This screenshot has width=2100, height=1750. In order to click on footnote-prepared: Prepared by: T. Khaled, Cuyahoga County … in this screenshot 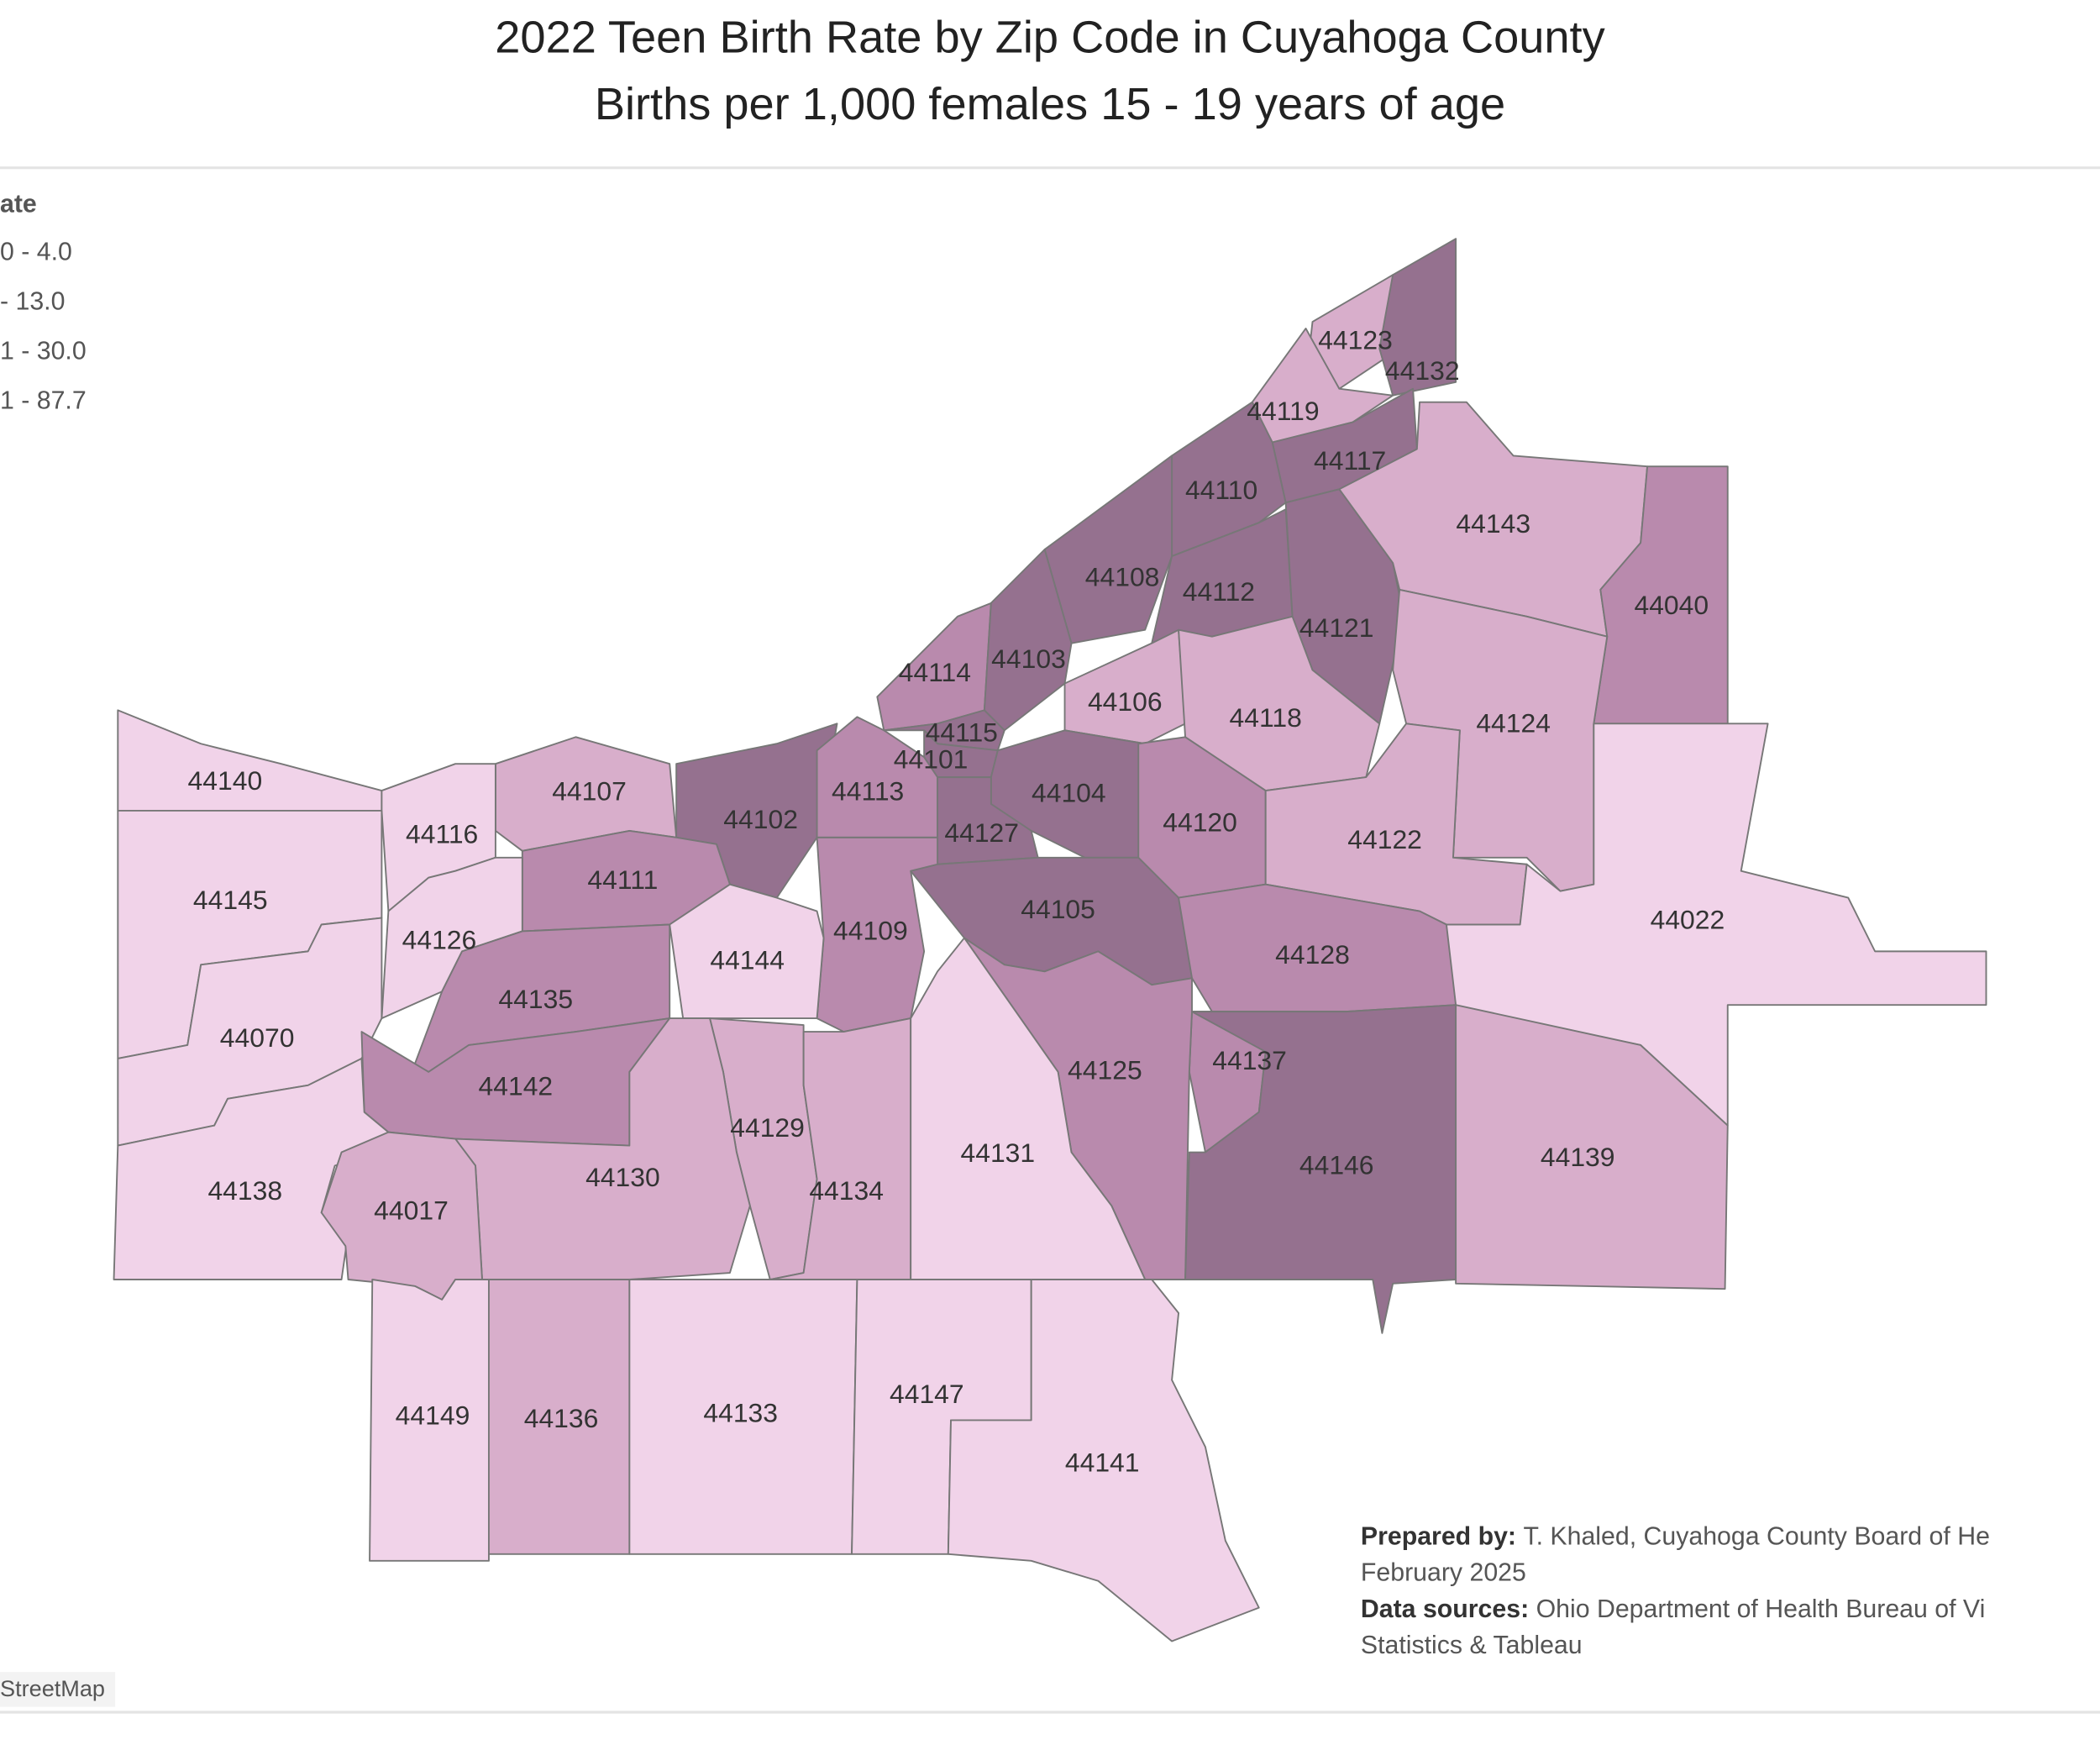, I will do `click(1675, 1537)`.